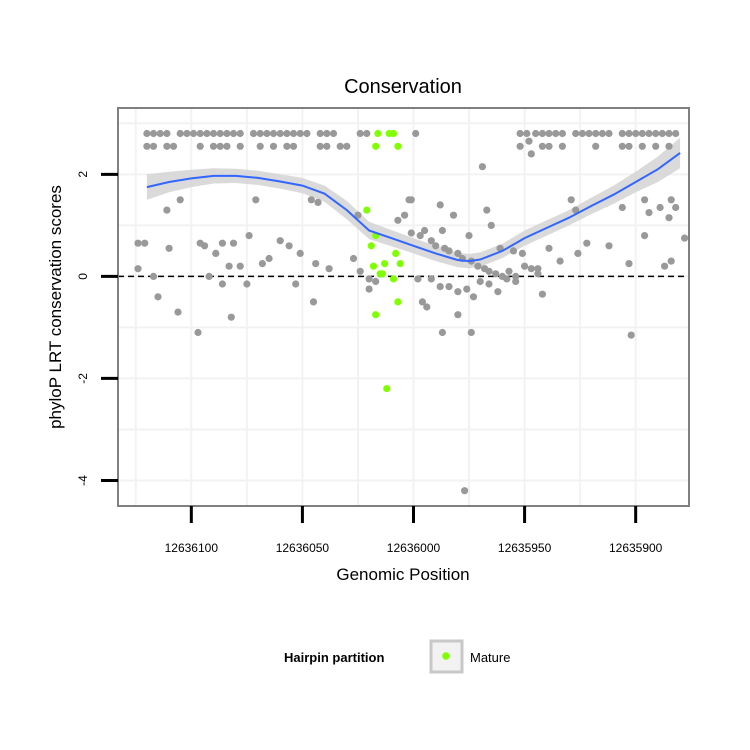 Image resolution: width=750 pixels, height=750 pixels. I want to click on y-tick-label: -2, so click(83, 378).